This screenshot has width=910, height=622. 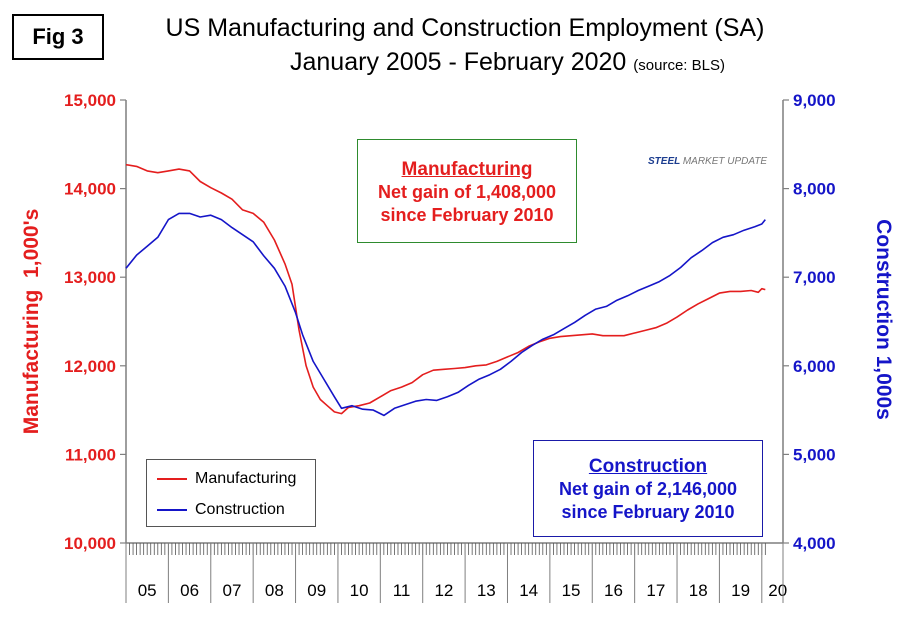 What do you see at coordinates (458, 62) in the screenshot?
I see `chart-date-range: January 2005 - February 2020` at bounding box center [458, 62].